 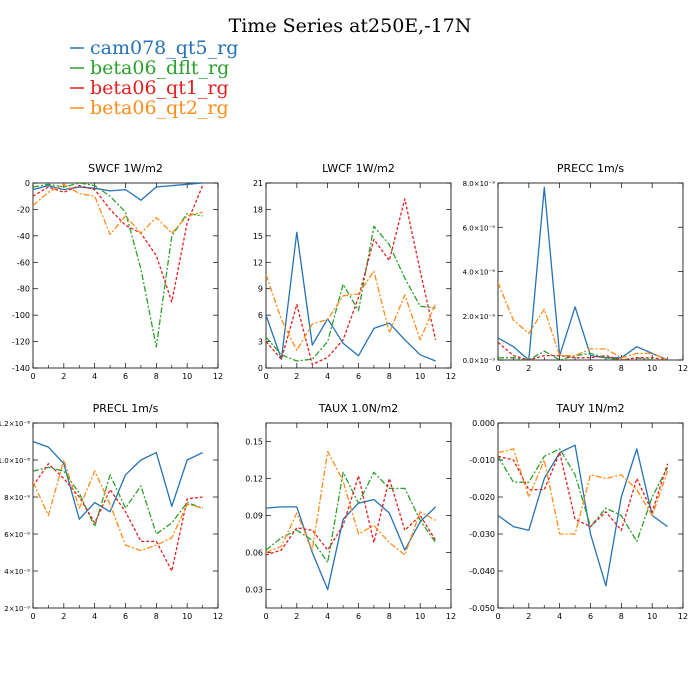 I want to click on y-tick-label: 6.0×10⁻⁹, so click(x=479, y=228).